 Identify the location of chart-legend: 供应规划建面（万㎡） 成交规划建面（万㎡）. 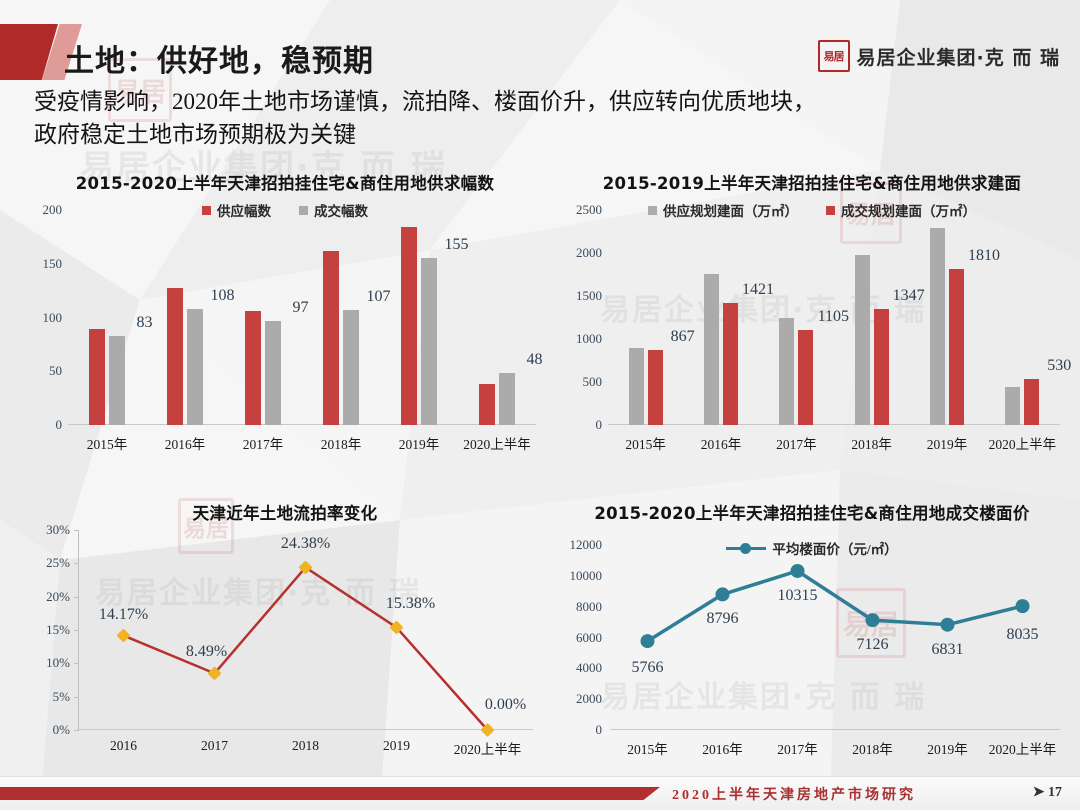
(812, 210).